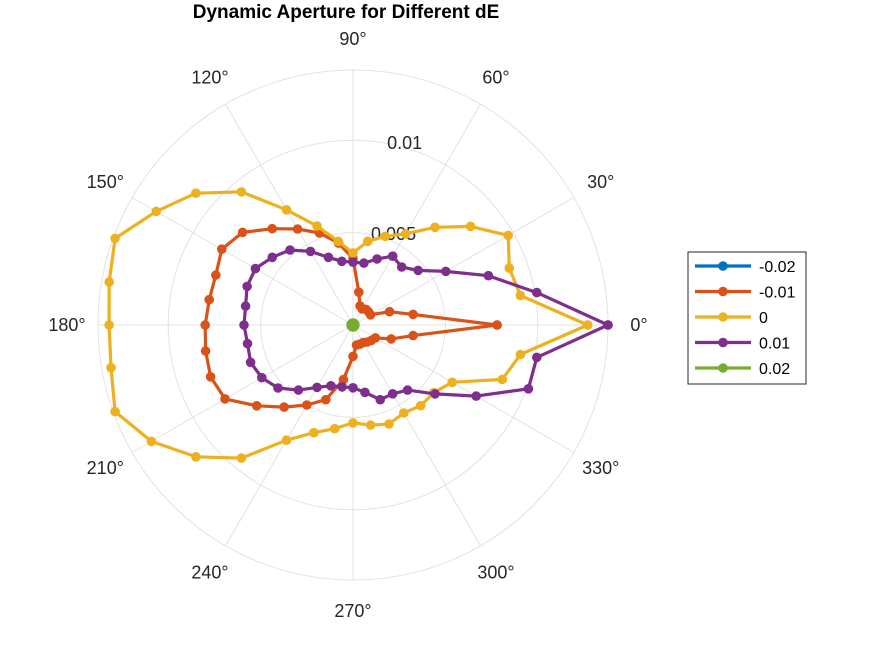 The image size is (875, 656). I want to click on theta-tick-label: 120°, so click(209, 77).